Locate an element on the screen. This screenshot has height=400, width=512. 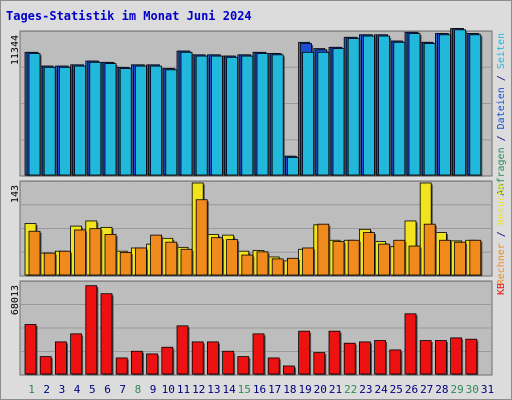
x-tick-label: 28 is located at coordinates (441, 389).